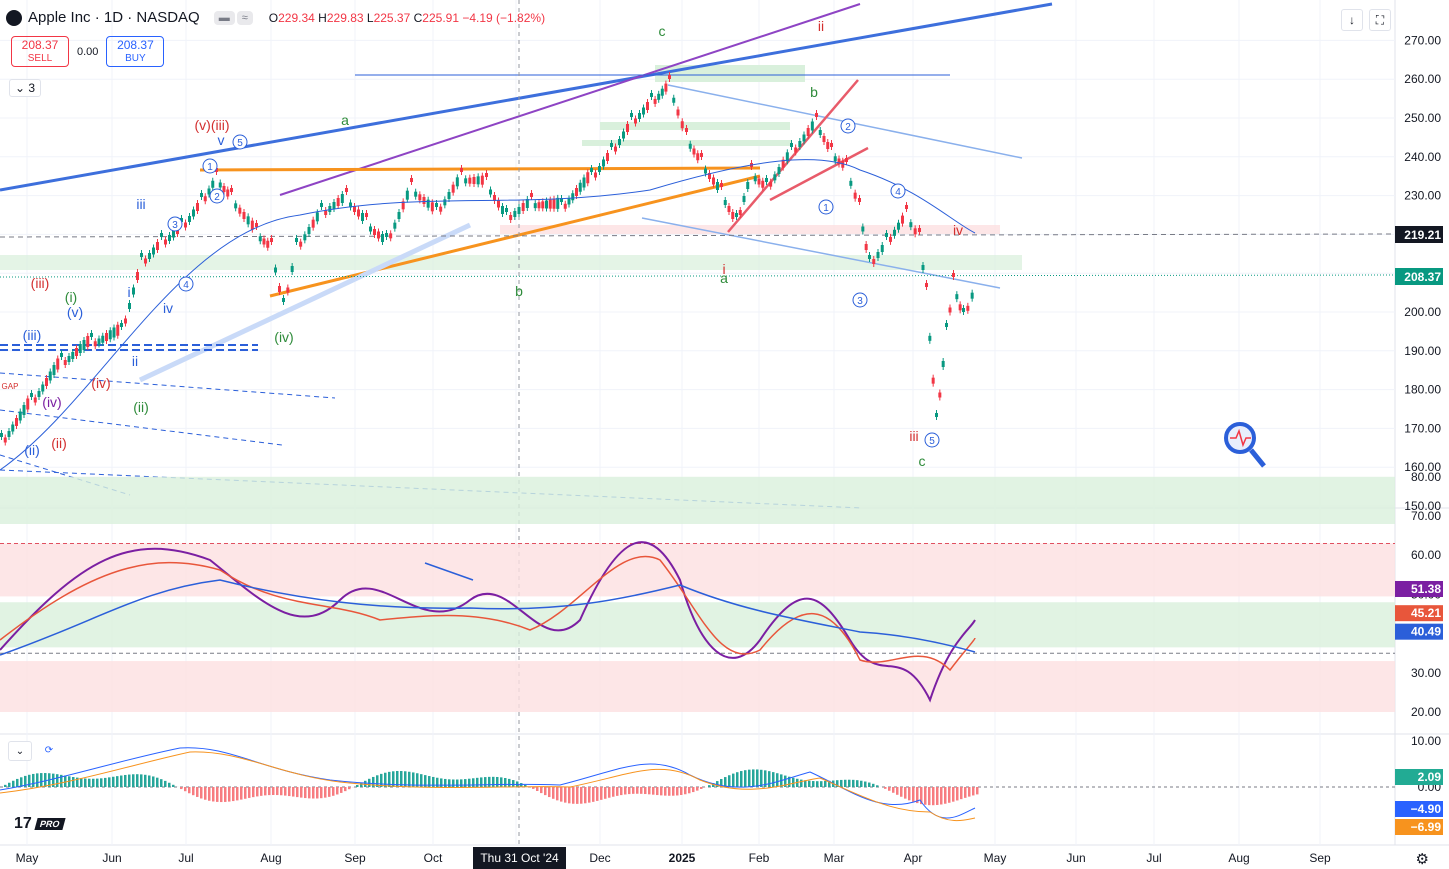 The width and height of the screenshot is (1449, 869). What do you see at coordinates (519, 858) in the screenshot?
I see `crosshair-date-label: Thu 31 Oct '24` at bounding box center [519, 858].